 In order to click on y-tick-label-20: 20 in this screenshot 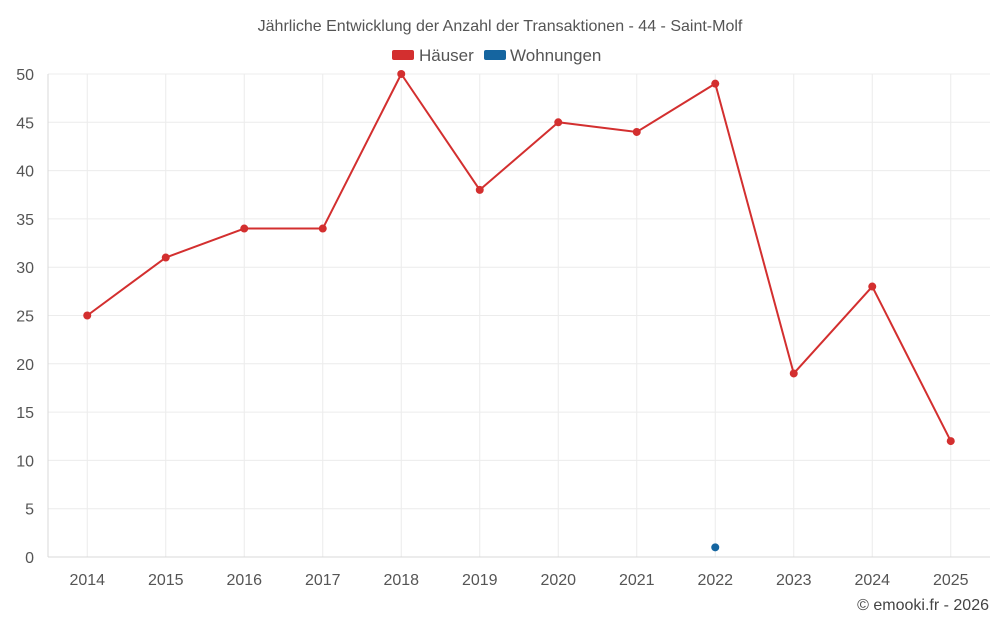, I will do `click(25, 365)`.